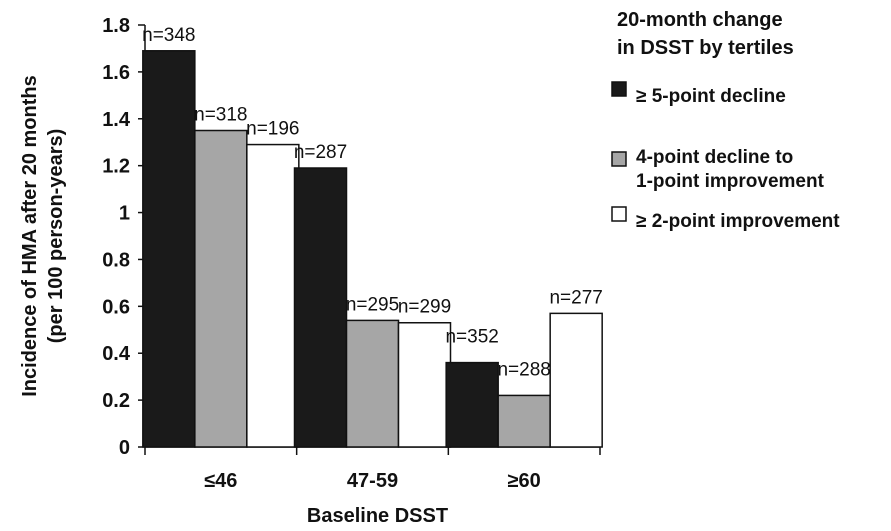 The width and height of the screenshot is (891, 531). Describe the element at coordinates (372, 481) in the screenshot. I see `x-category-label: 47-59` at that location.